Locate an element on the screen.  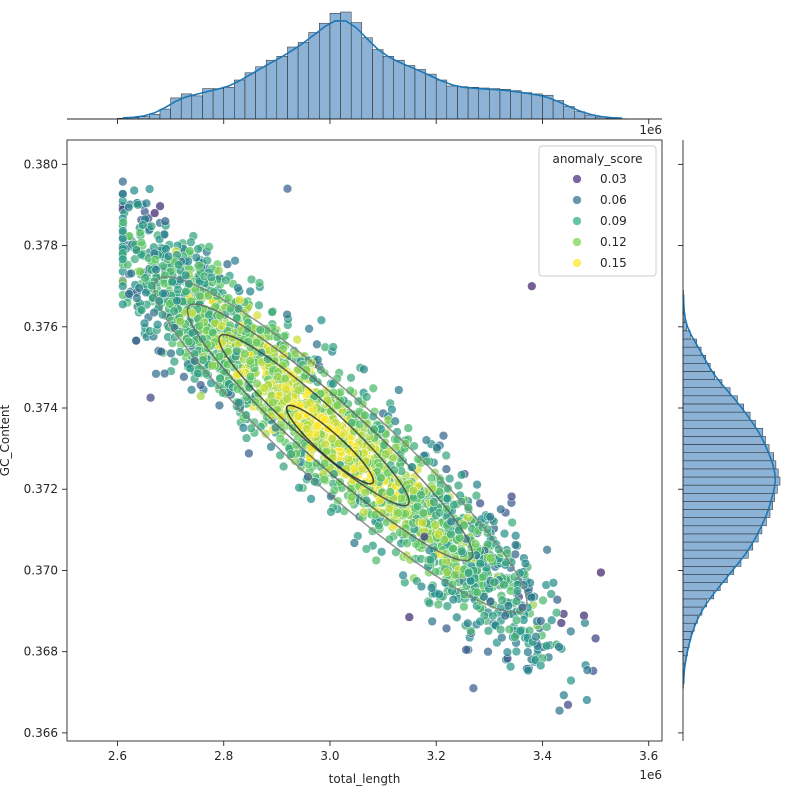
x-tick-label: 2.6 is located at coordinates (117, 756).